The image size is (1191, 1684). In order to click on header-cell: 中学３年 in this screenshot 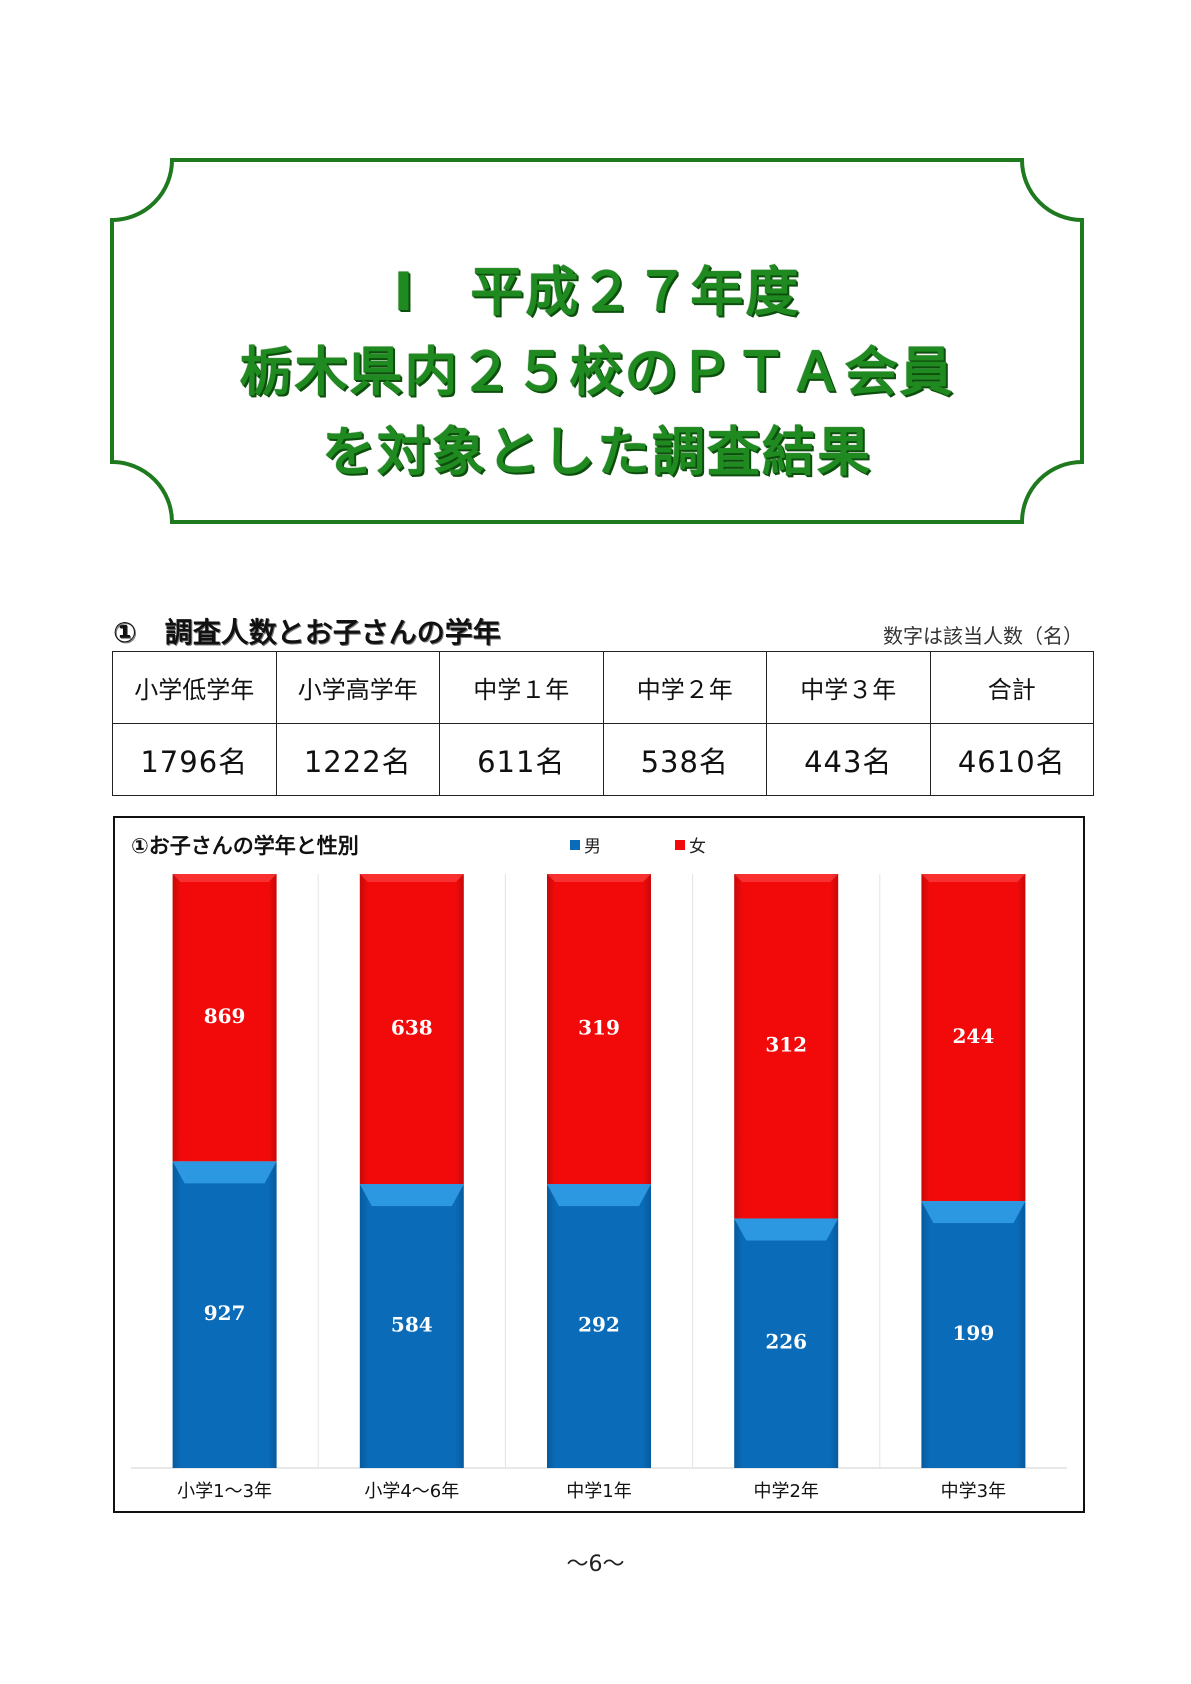, I will do `click(848, 687)`.